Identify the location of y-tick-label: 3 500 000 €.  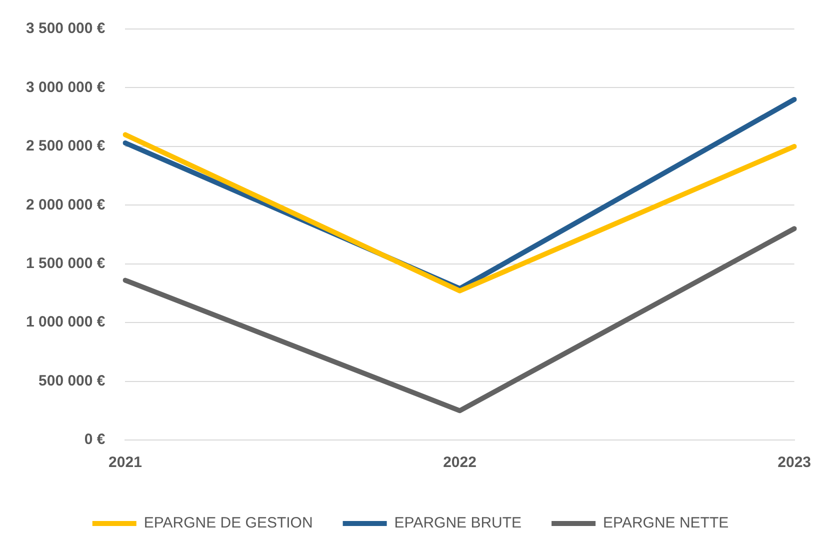
(66, 29).